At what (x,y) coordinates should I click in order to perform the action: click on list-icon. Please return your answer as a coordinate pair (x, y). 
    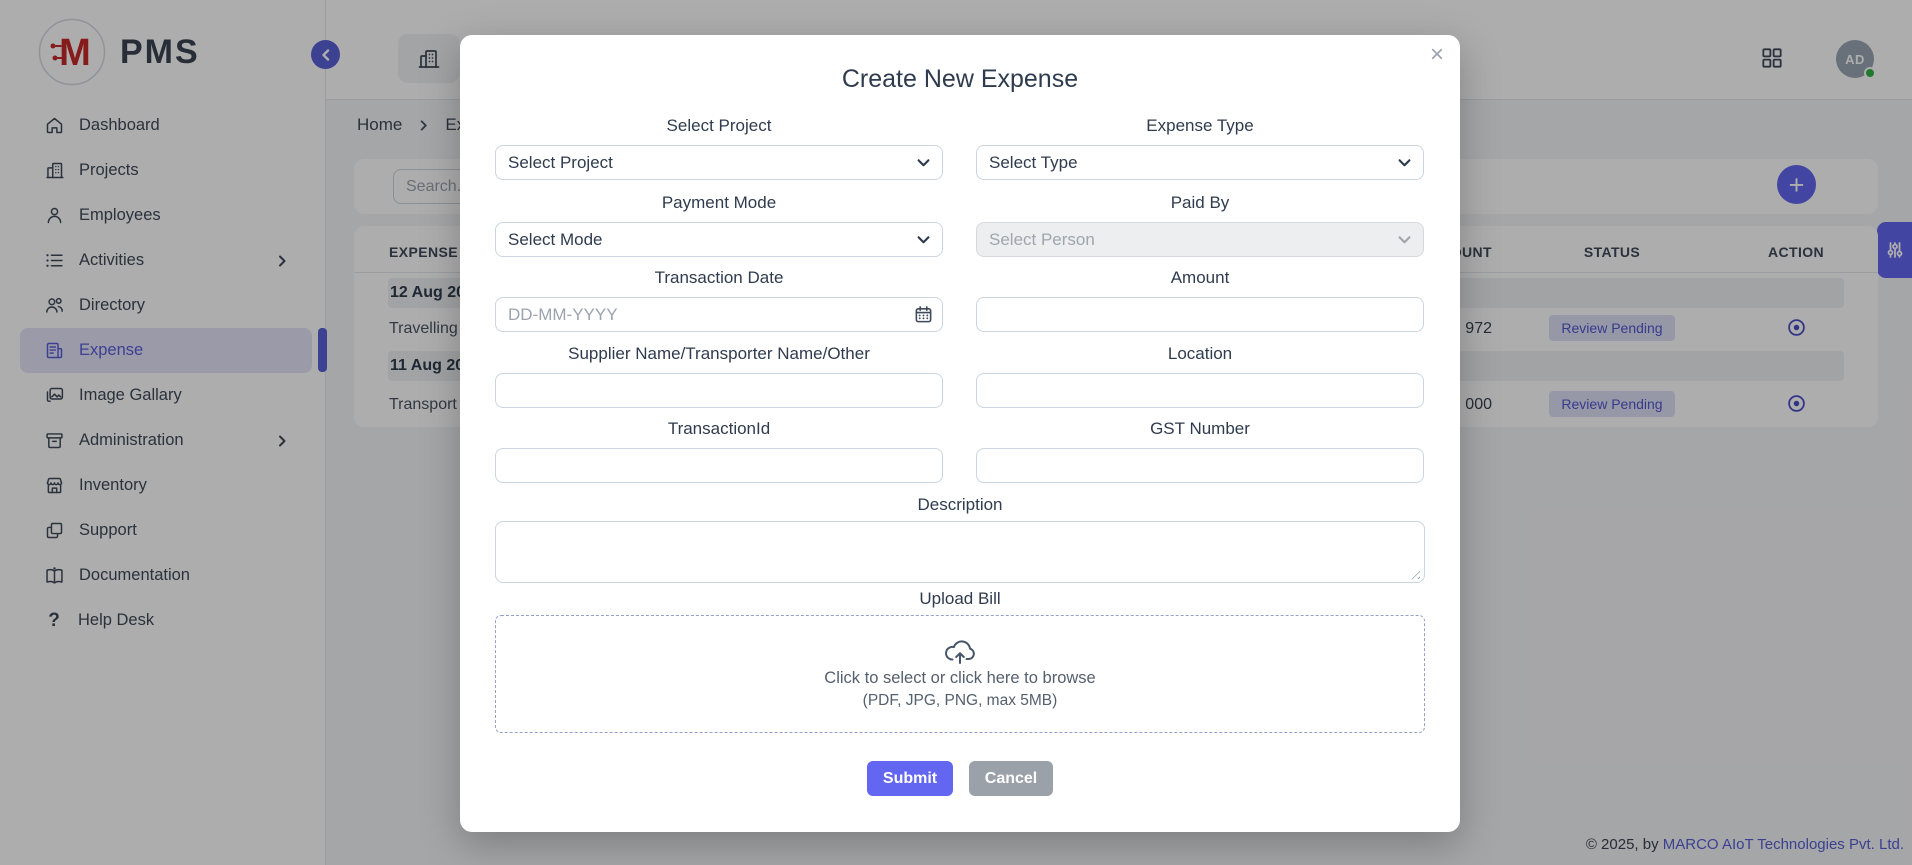
    Looking at the image, I should click on (54, 260).